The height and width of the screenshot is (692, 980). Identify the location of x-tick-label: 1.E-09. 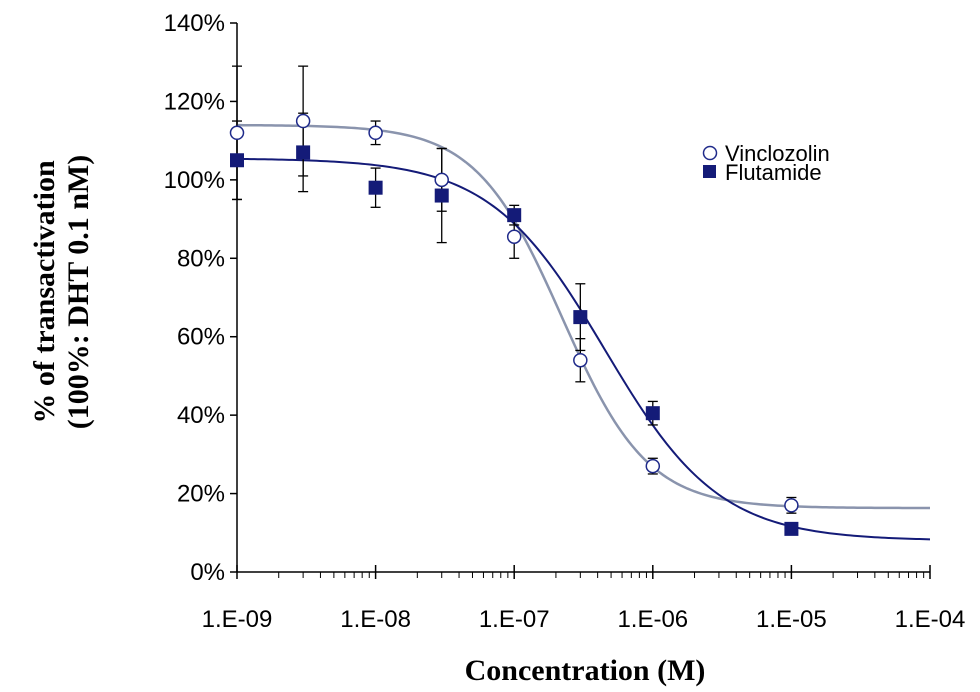
(237, 619).